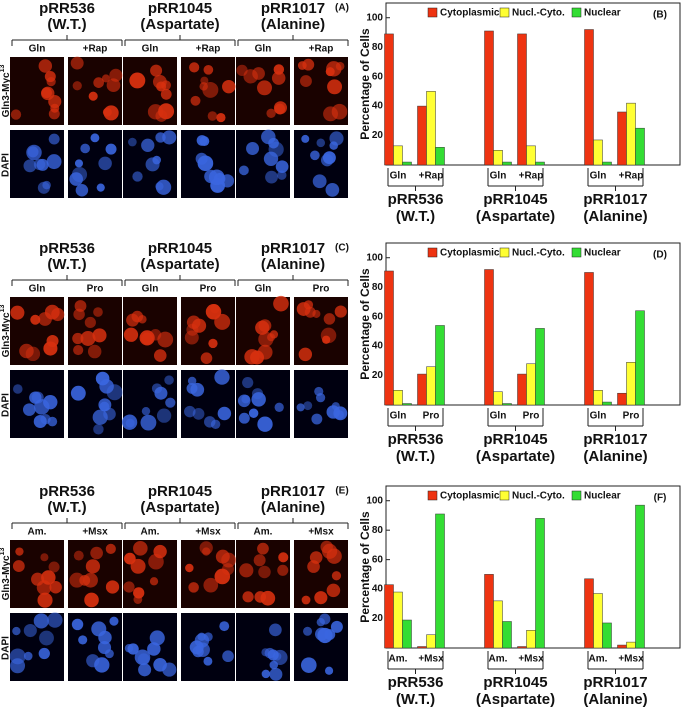  What do you see at coordinates (378, 135) in the screenshot?
I see `y-tick-label: 20` at bounding box center [378, 135].